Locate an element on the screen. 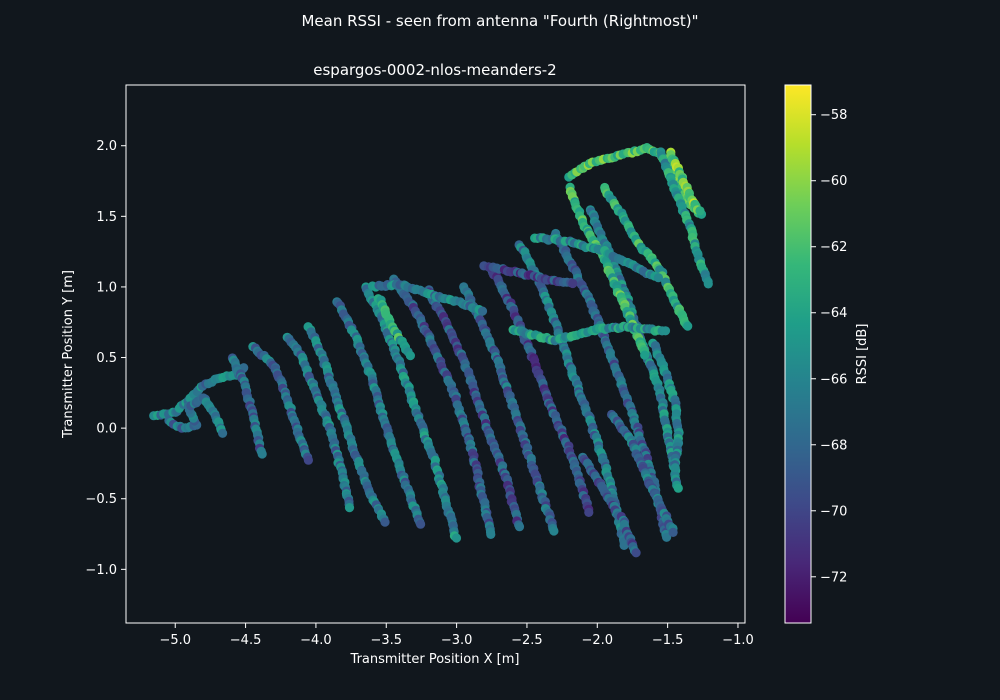 This screenshot has width=1000, height=700. y-tick-label: −1.0 is located at coordinates (101, 570).